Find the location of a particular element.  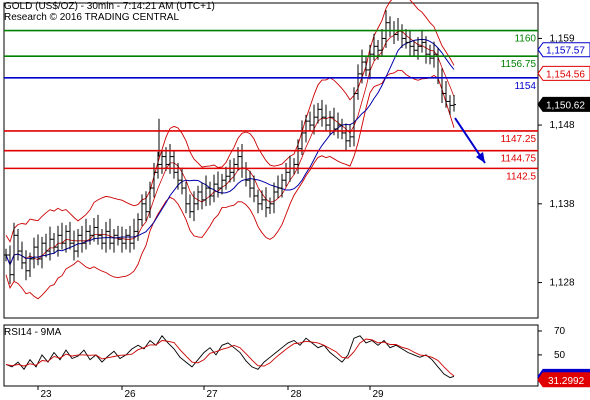

rsi-tag-label: 31.2992 is located at coordinates (566, 381).